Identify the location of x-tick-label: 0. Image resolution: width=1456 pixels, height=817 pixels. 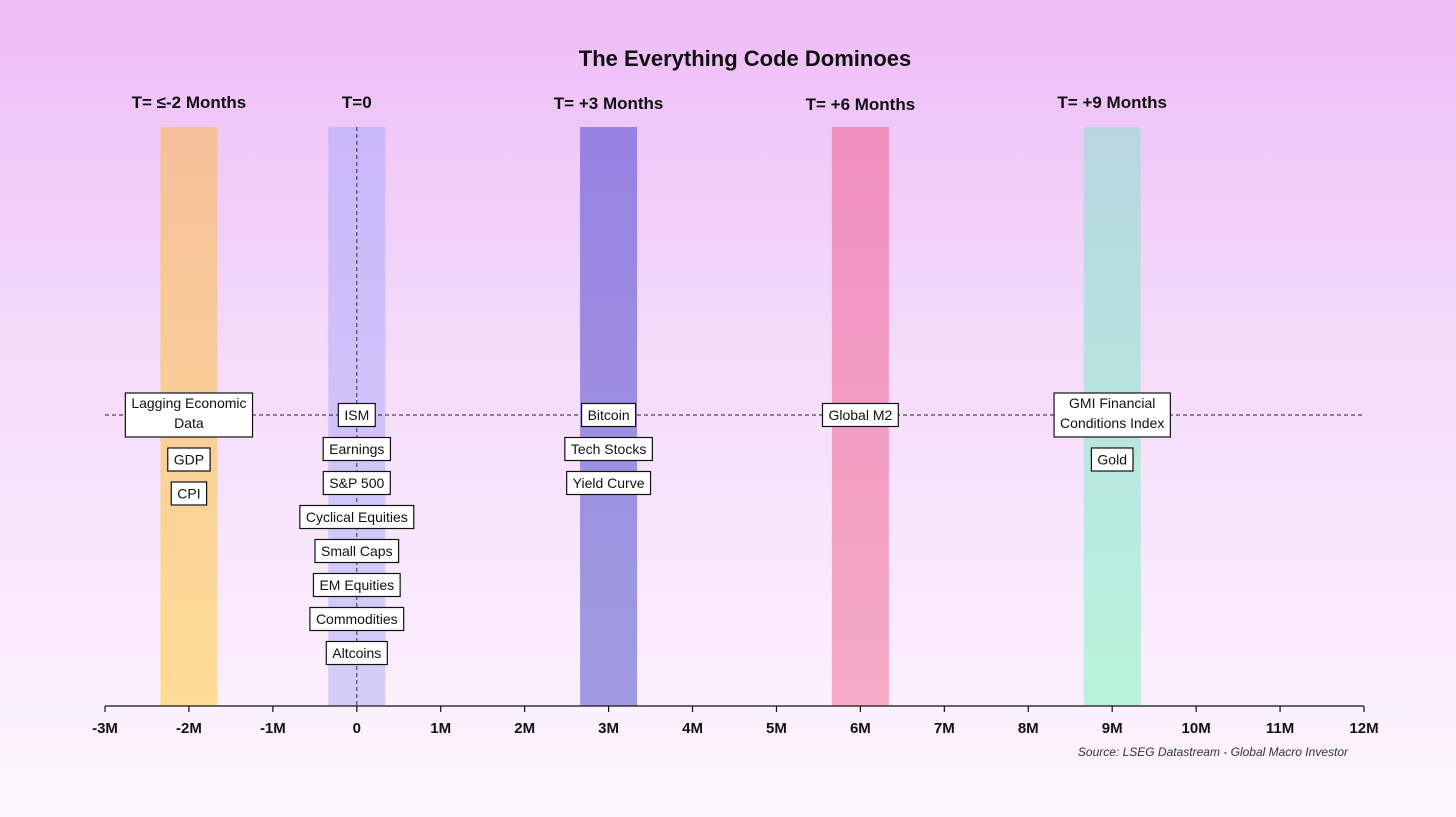
(357, 728).